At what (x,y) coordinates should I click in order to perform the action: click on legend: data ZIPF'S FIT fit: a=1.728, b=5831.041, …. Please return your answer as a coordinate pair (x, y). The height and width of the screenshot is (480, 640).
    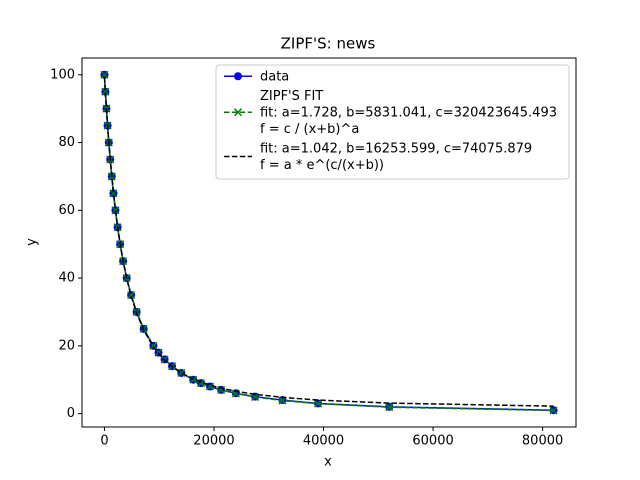
    Looking at the image, I should click on (392, 122).